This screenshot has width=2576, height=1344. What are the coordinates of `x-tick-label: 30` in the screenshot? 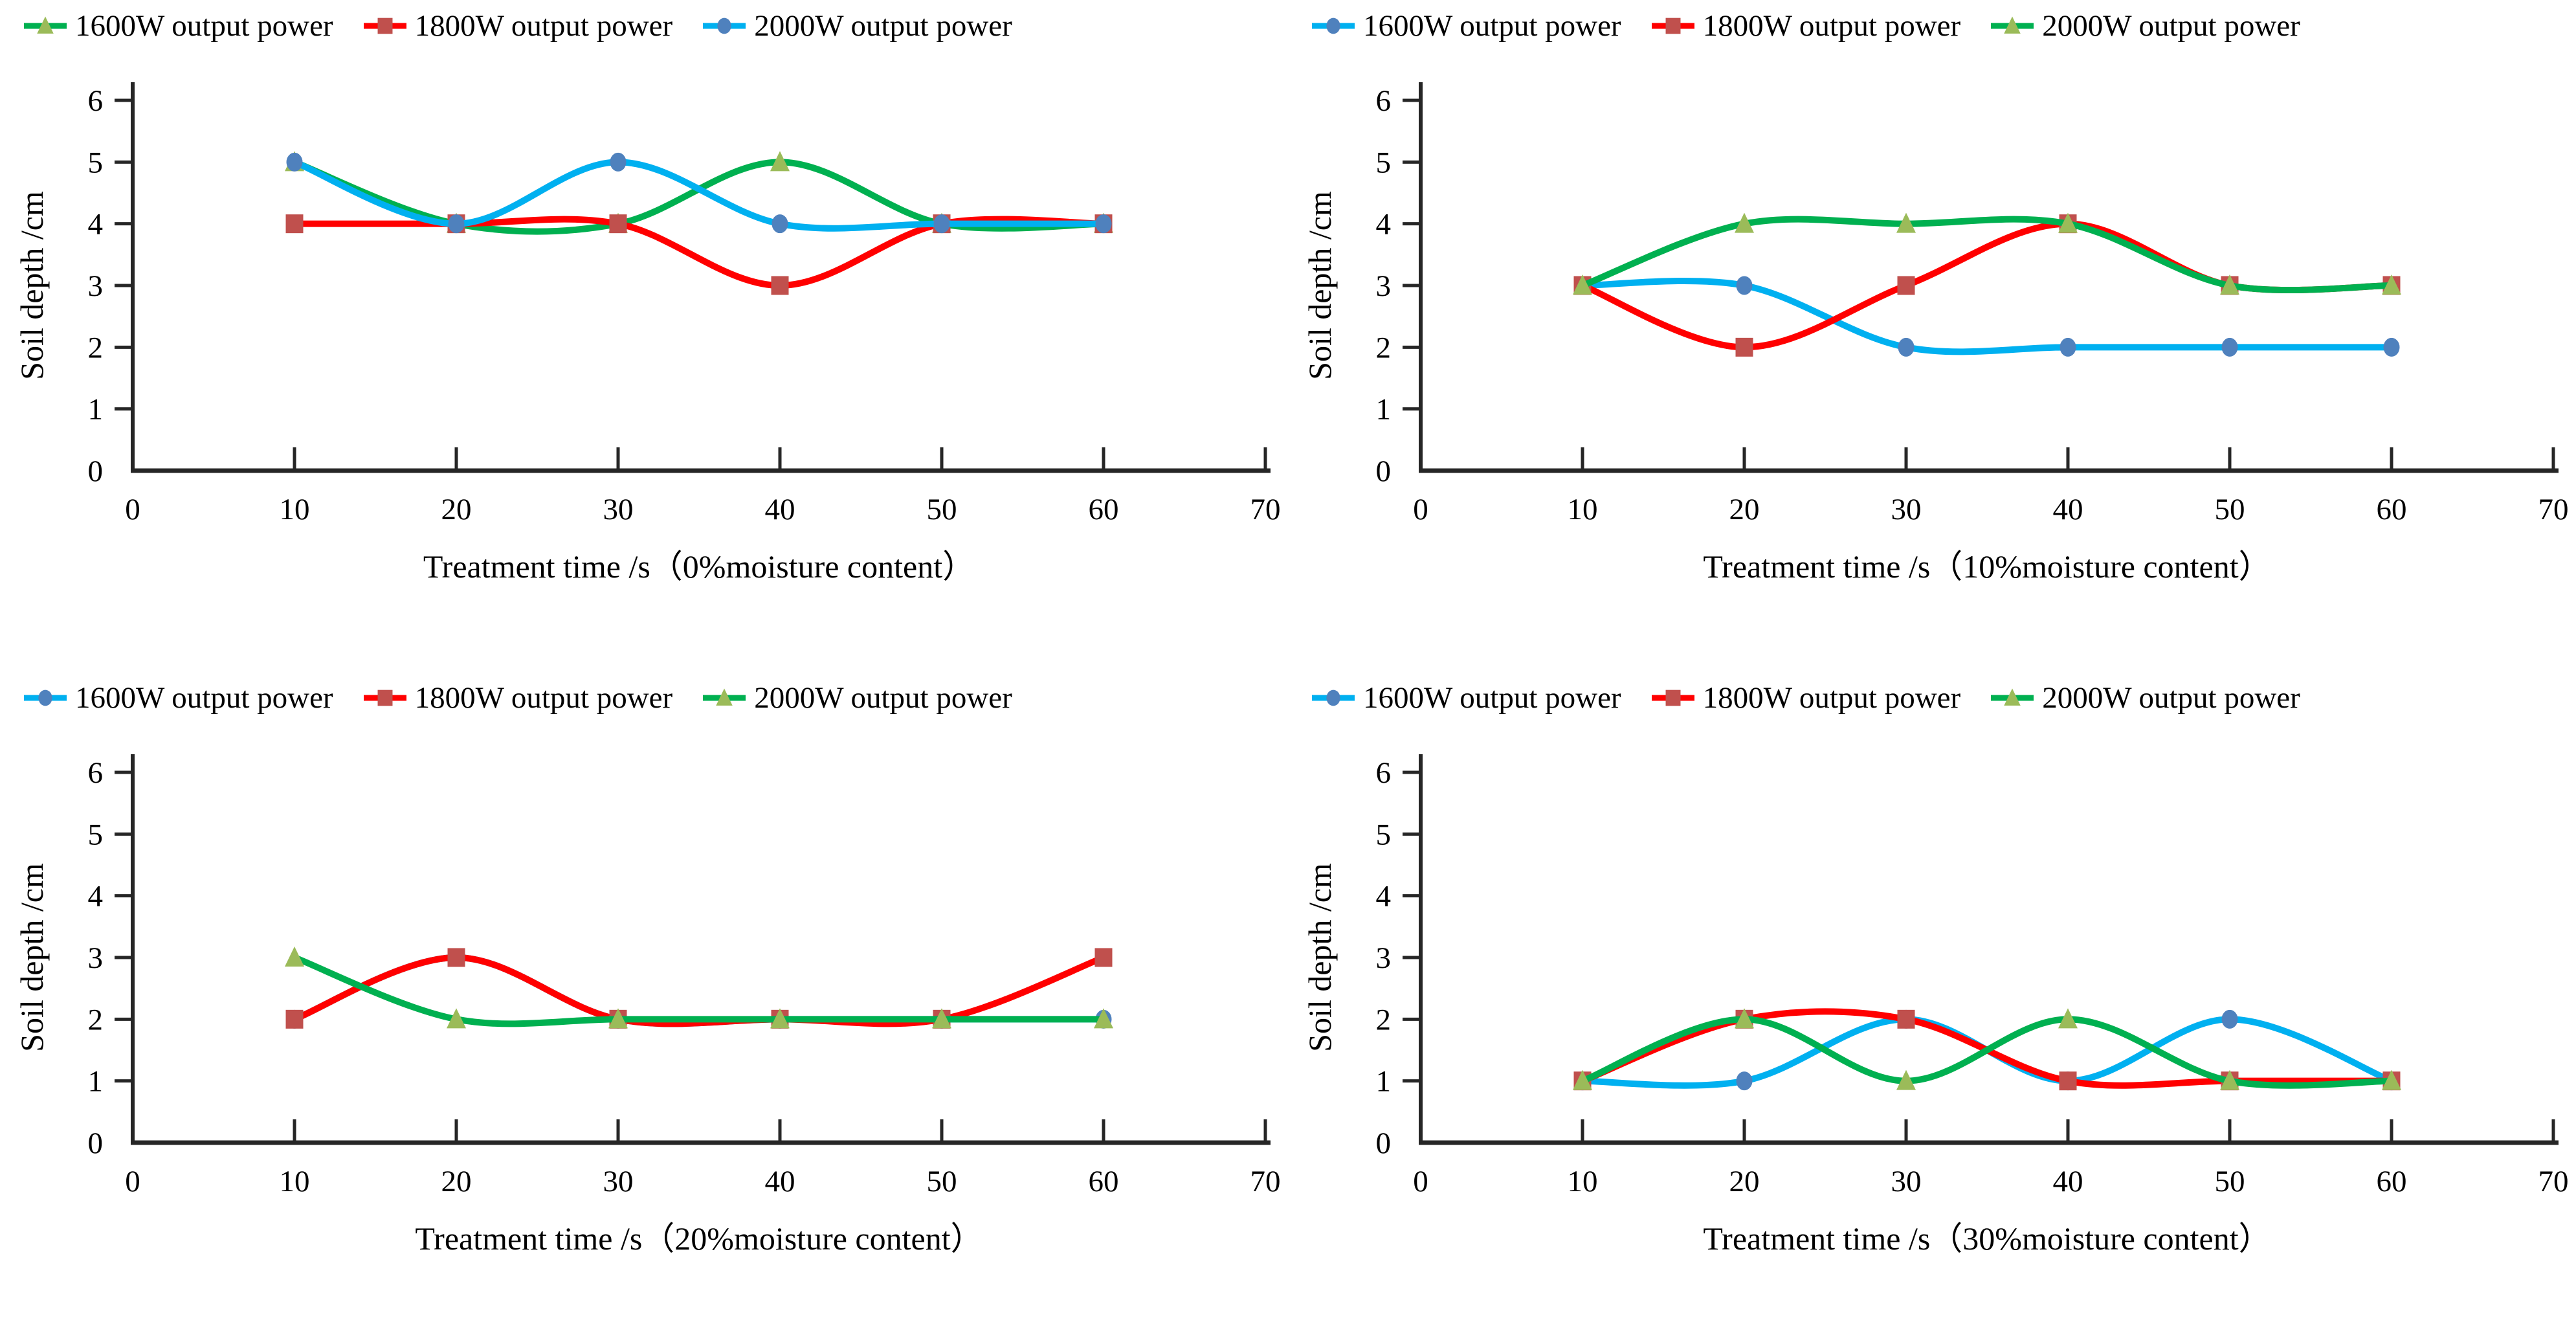 It's located at (1906, 1181).